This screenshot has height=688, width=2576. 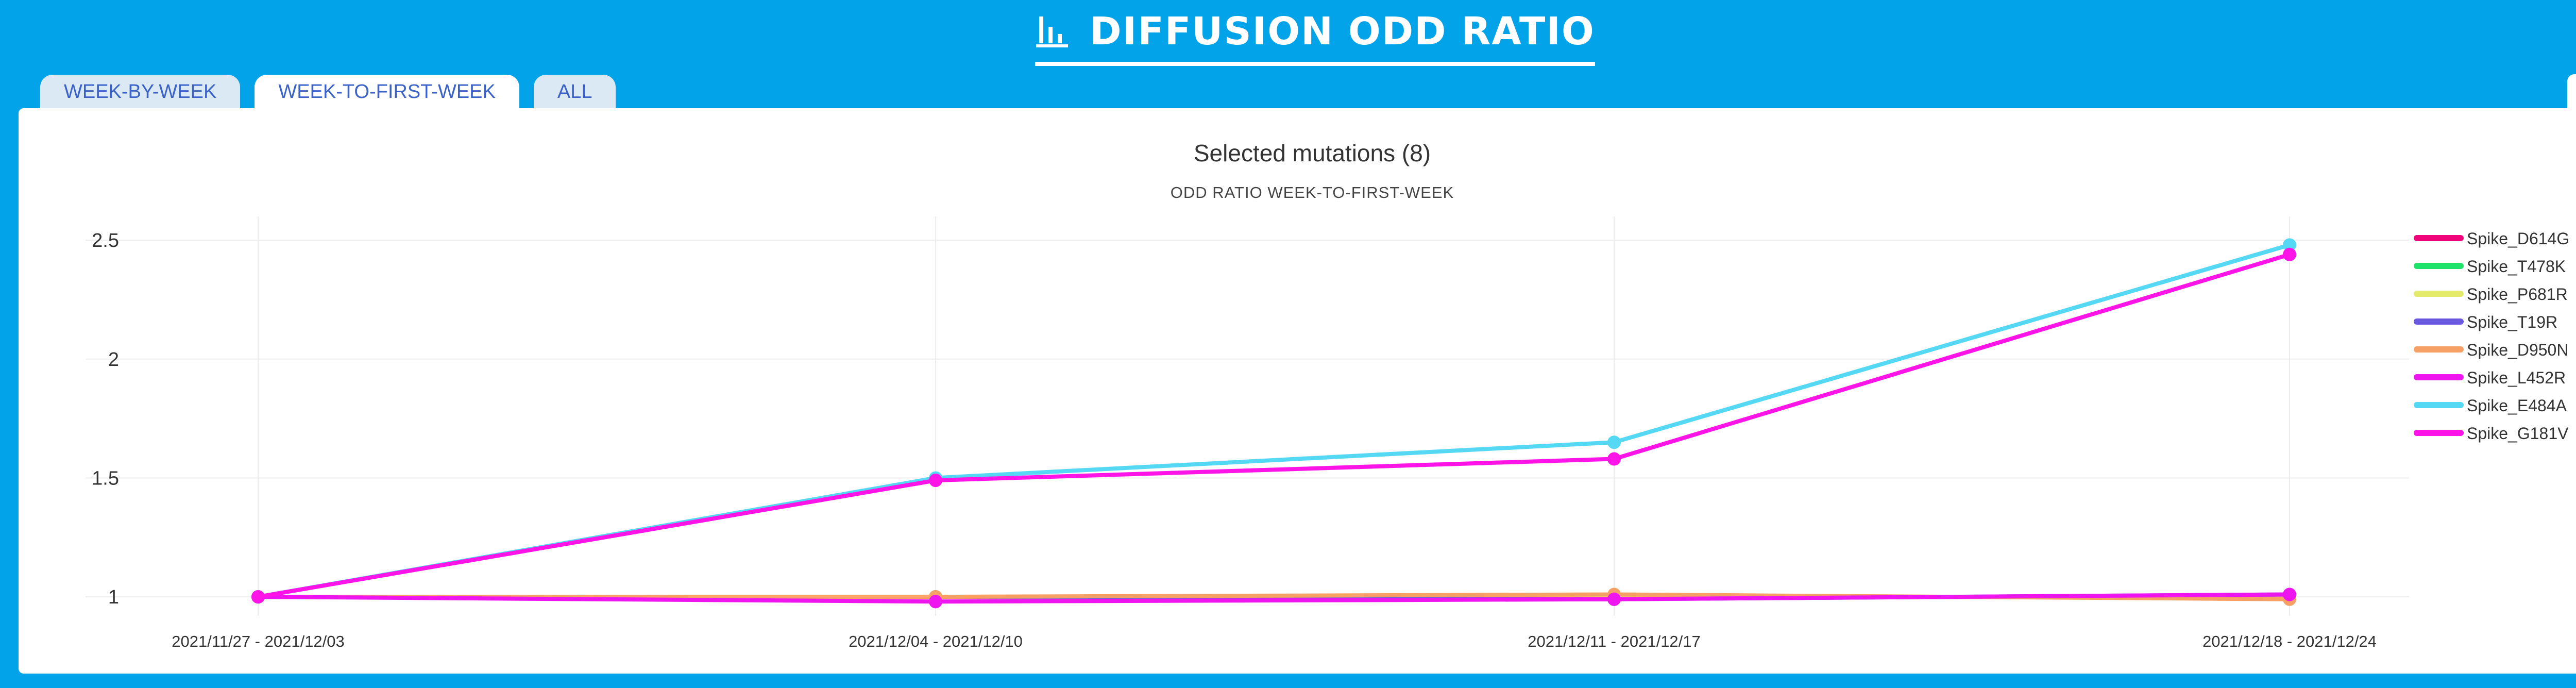 I want to click on collapse-button, so click(x=2571, y=91).